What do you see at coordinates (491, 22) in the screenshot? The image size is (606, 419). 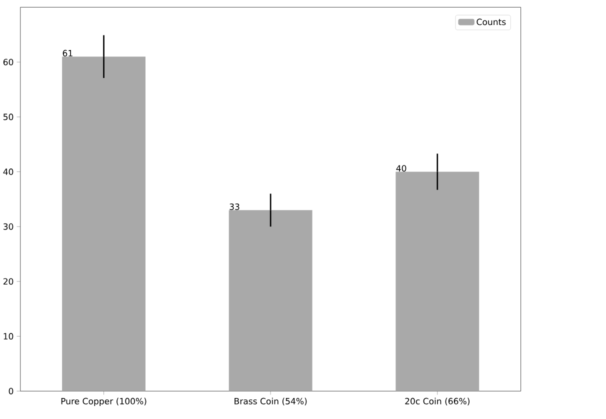 I see `legend-label: Counts` at bounding box center [491, 22].